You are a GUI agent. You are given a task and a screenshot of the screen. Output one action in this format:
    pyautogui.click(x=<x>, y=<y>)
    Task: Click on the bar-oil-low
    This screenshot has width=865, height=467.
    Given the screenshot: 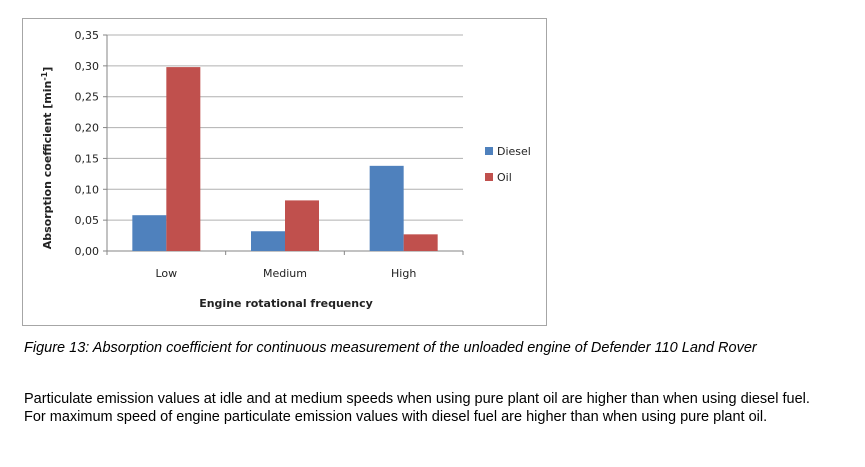 What is the action you would take?
    pyautogui.click(x=183, y=159)
    